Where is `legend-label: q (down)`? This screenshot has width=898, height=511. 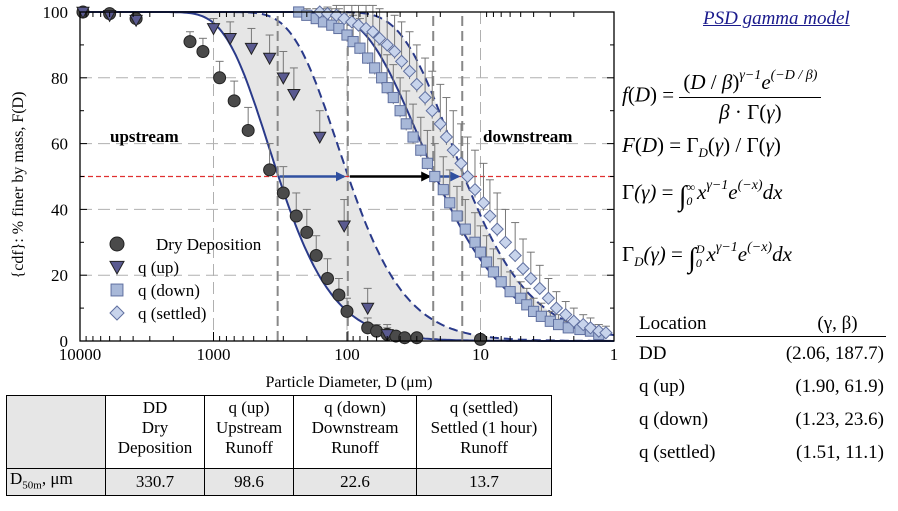 legend-label: q (down) is located at coordinates (169, 290).